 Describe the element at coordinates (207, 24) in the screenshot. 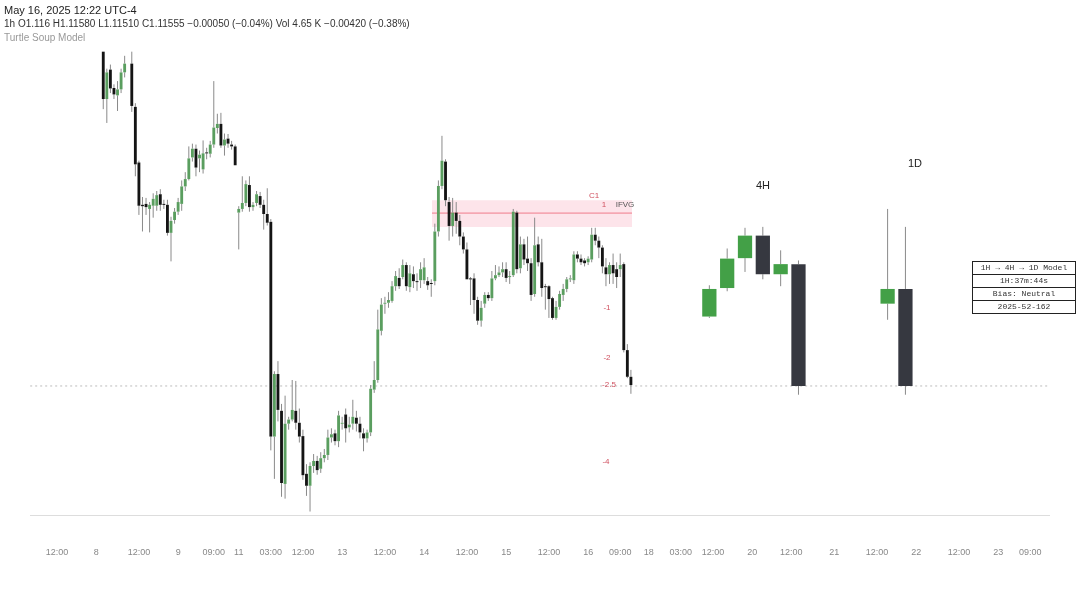

I see `chart-subtitle: 1h O1.116 H1.11580 L1.11510 C1.11555 −0.00050 (−0.04%) Vol 4.65 K −0.00420 (−0.38%)` at that location.